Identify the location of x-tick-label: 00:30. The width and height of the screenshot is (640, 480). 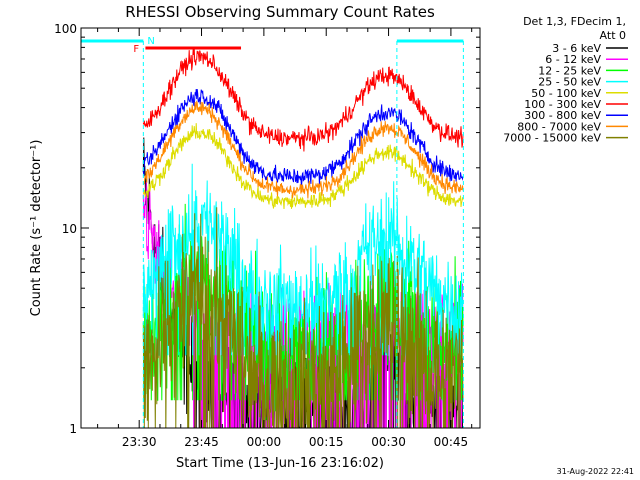
(388, 442).